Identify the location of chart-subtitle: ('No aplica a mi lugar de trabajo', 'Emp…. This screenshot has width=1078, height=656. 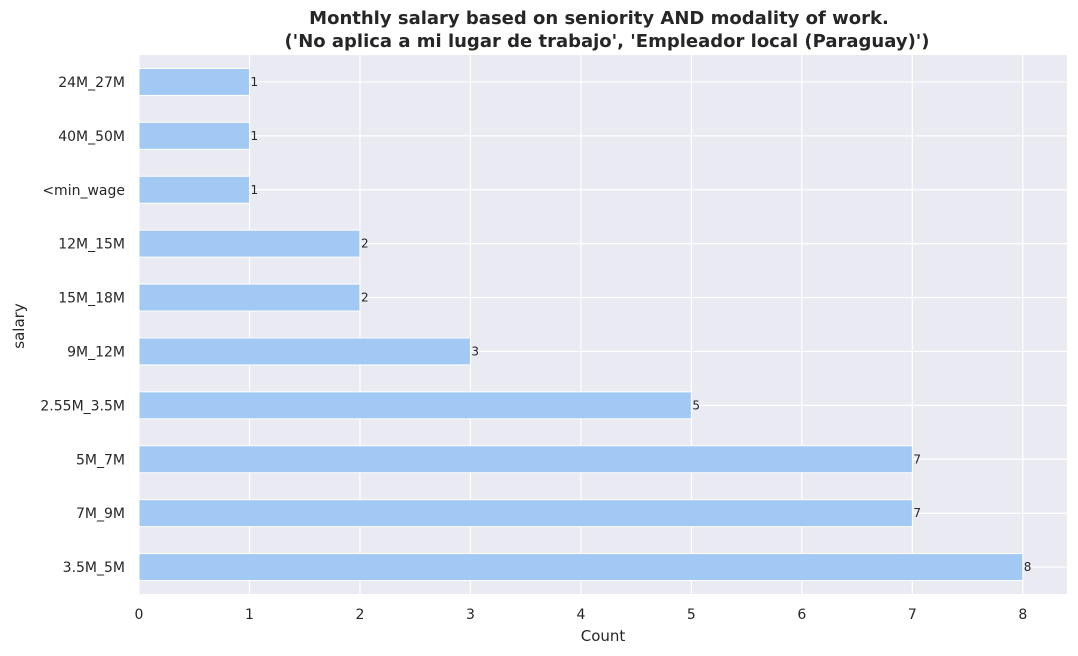
(606, 41).